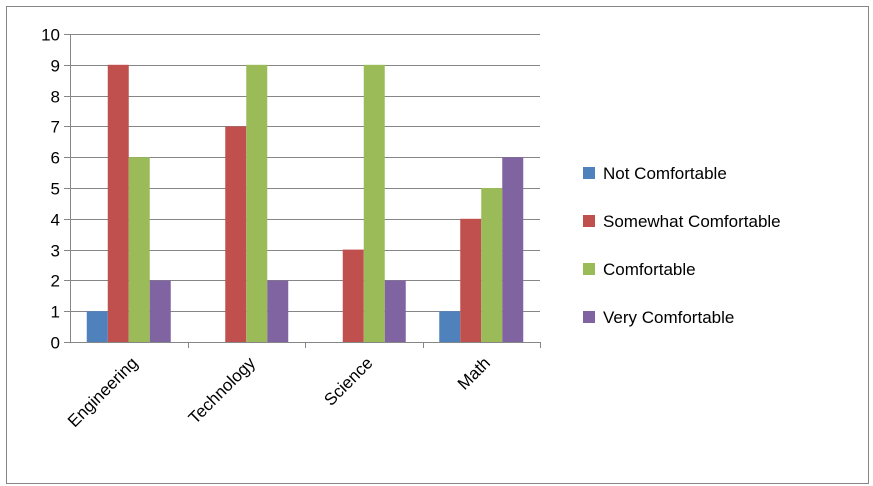  Describe the element at coordinates (649, 269) in the screenshot. I see `legend-label: Comfortable` at that location.